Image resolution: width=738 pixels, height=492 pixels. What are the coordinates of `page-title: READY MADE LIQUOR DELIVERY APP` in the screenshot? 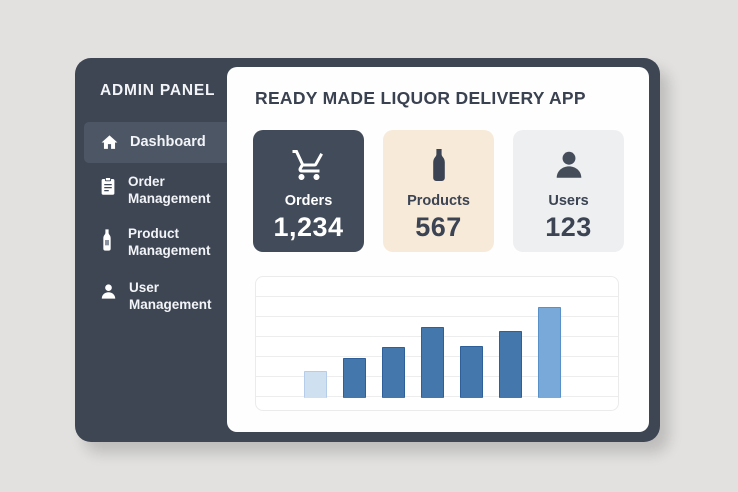 It's located at (420, 98).